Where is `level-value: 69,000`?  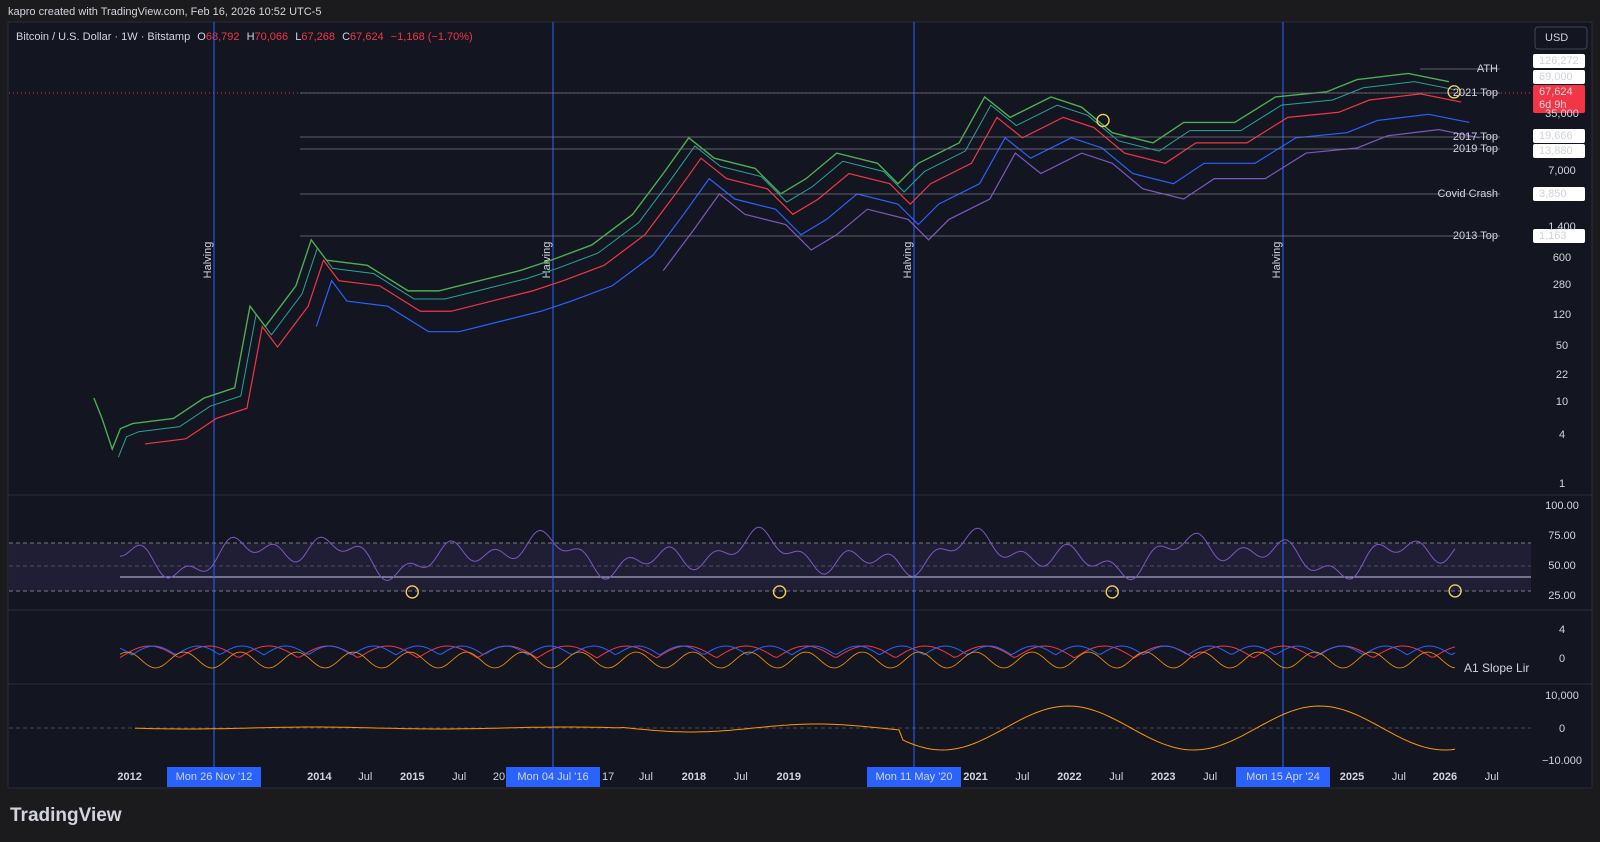 level-value: 69,000 is located at coordinates (1556, 77).